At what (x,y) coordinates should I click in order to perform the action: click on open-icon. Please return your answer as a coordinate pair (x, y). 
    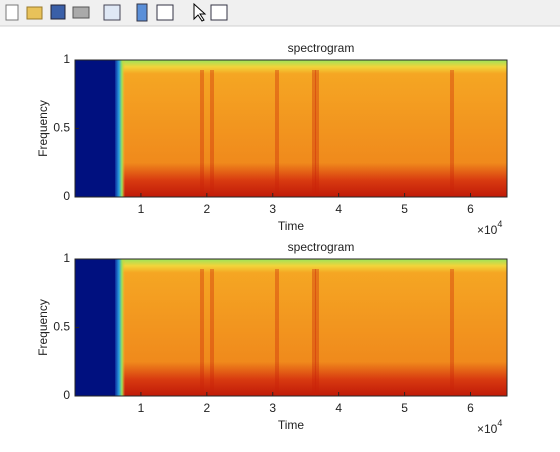
    Looking at the image, I should click on (34, 13).